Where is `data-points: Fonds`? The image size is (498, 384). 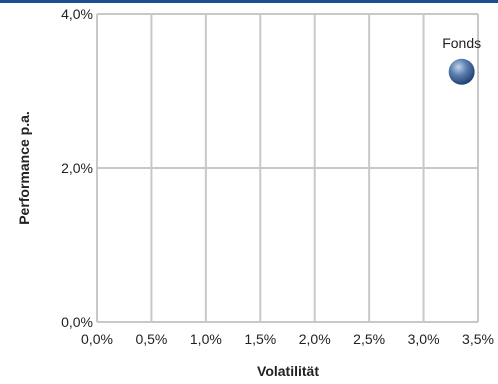
data-points: Fonds is located at coordinates (461, 60).